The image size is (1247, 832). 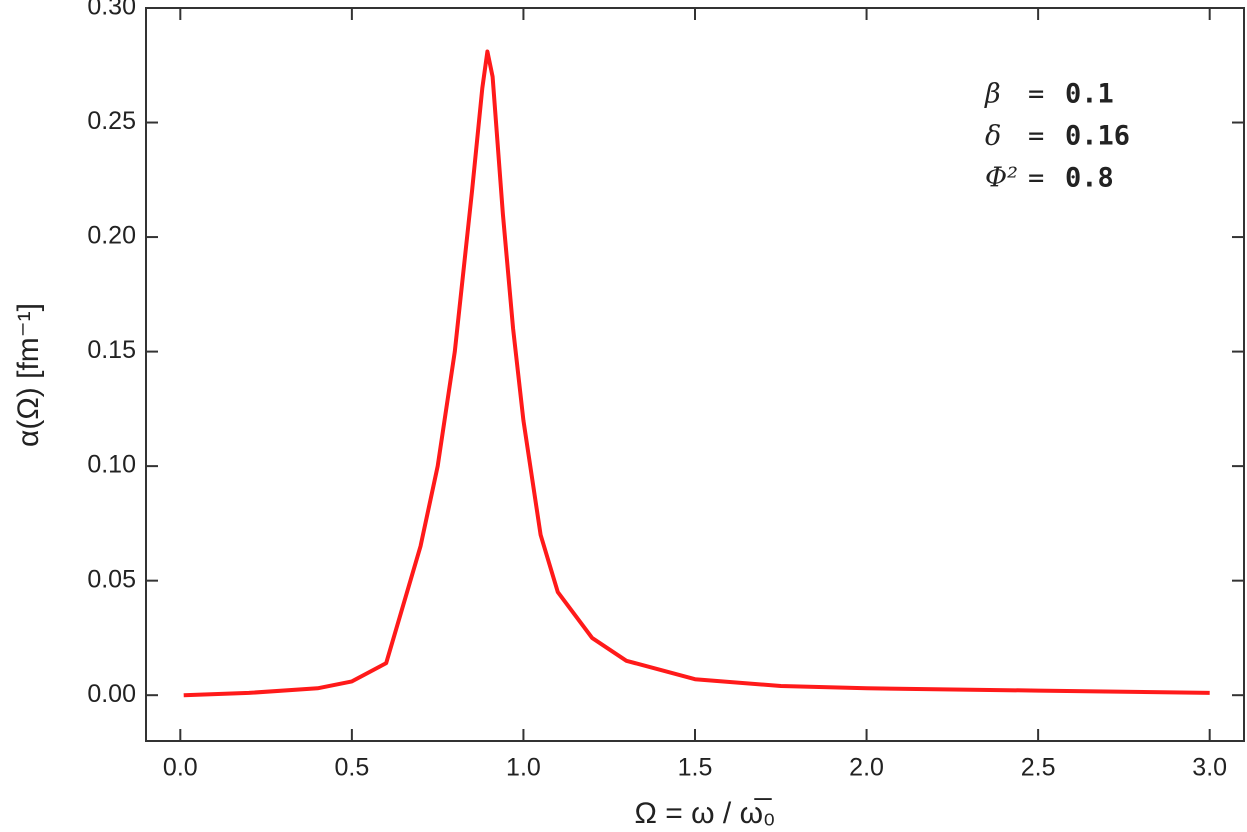 I want to click on y-tick-label: 0.30, so click(x=111, y=10).